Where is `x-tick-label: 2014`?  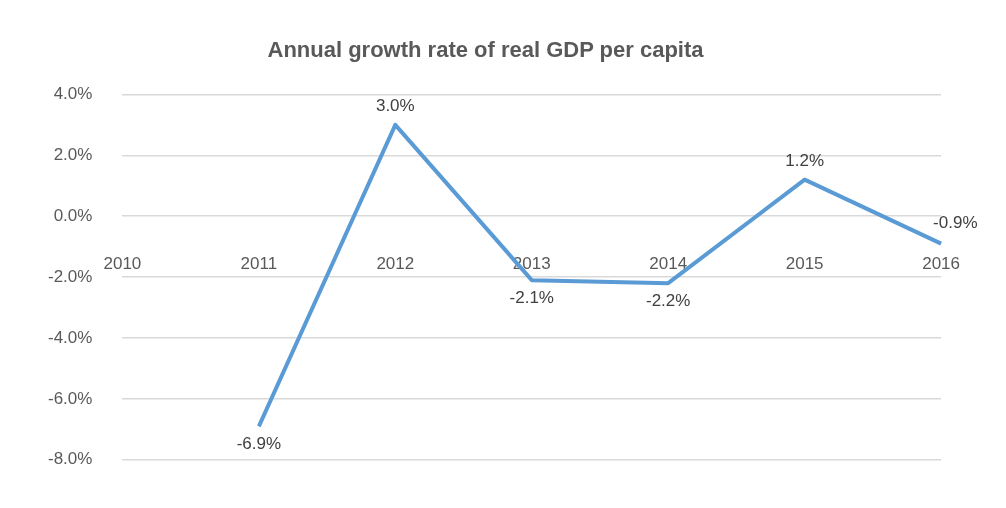
x-tick-label: 2014 is located at coordinates (668, 264).